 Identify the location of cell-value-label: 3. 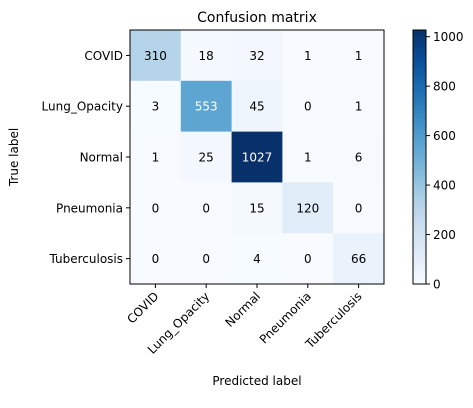
(156, 107).